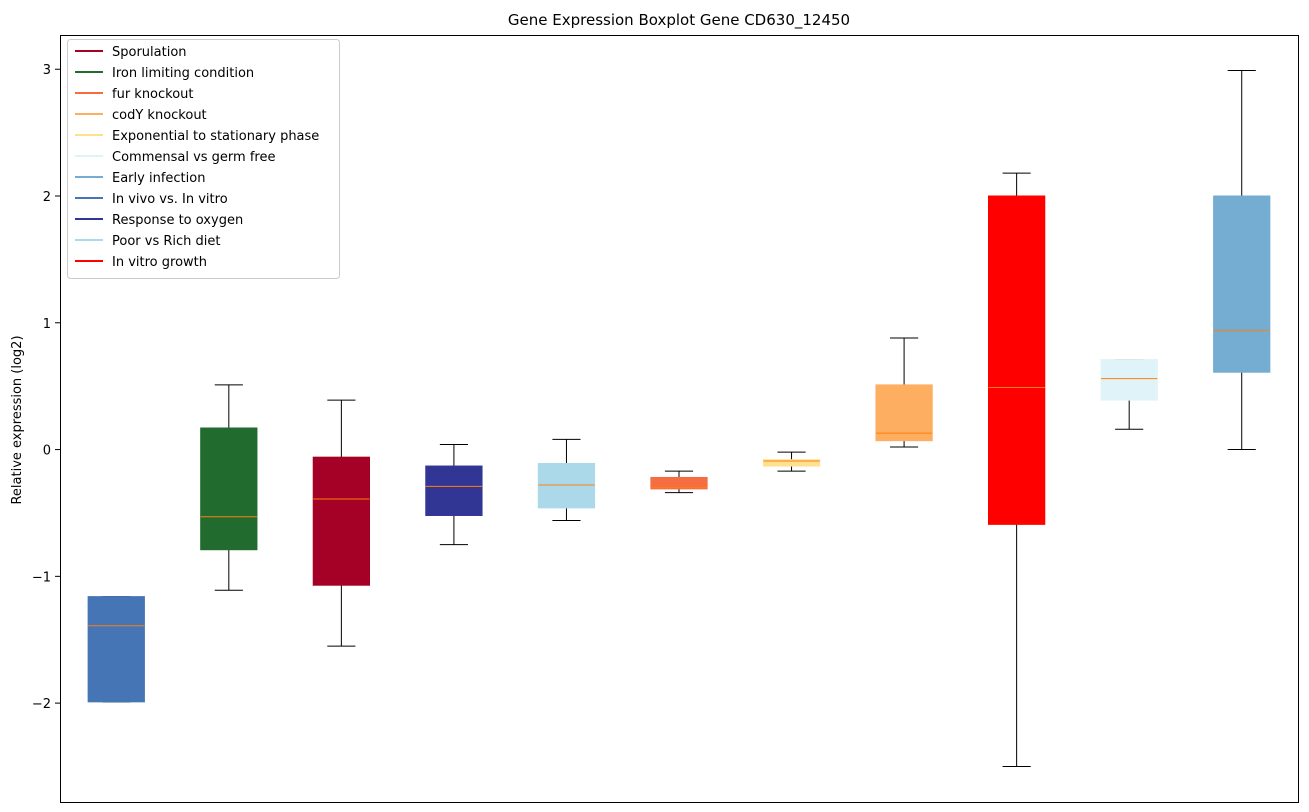 Image resolution: width=1309 pixels, height=812 pixels. I want to click on legend-label: Poor vs Rich diet, so click(166, 241).